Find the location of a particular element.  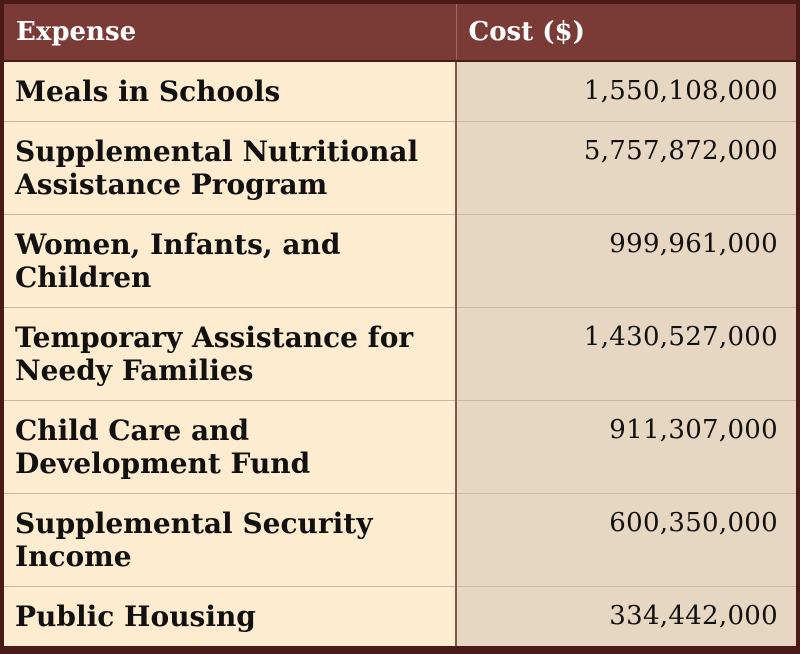

table-row: Women, Infants, and Children 999,961,000 is located at coordinates (400, 261).